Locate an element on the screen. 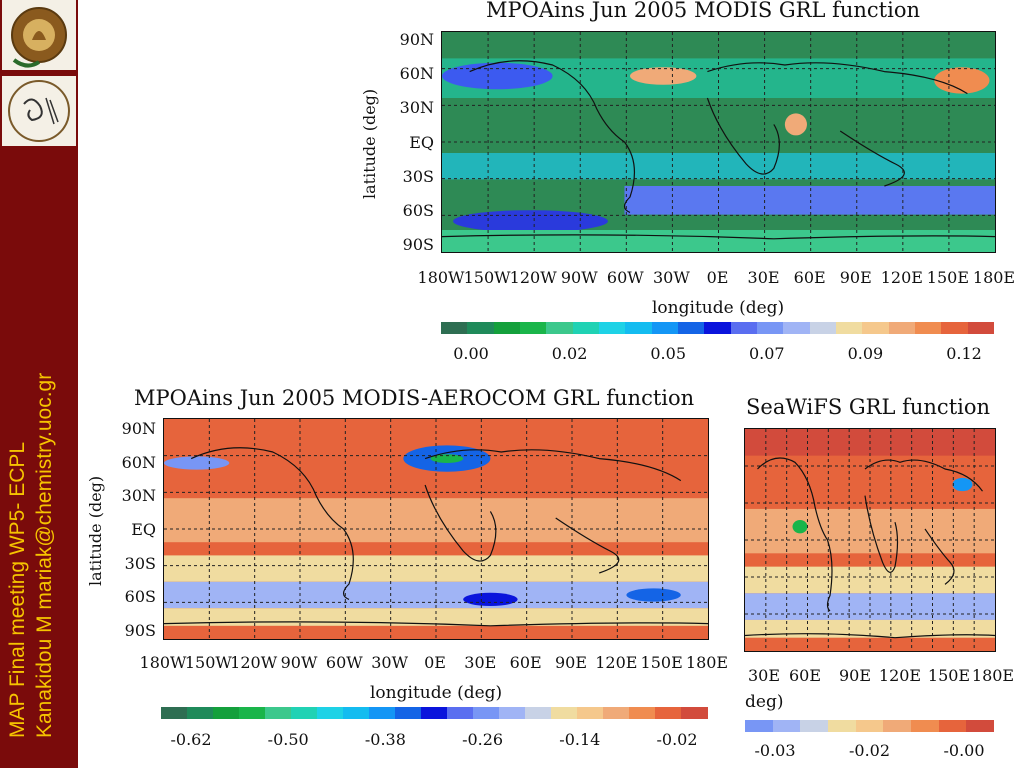  chart2-xtick: 30W is located at coordinates (390, 662).